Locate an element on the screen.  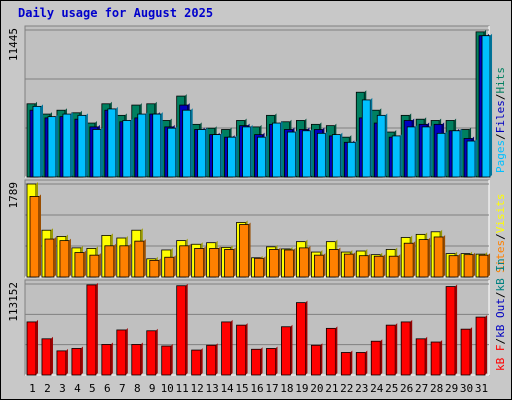
legend-part: kB Out is located at coordinates (500, 318).